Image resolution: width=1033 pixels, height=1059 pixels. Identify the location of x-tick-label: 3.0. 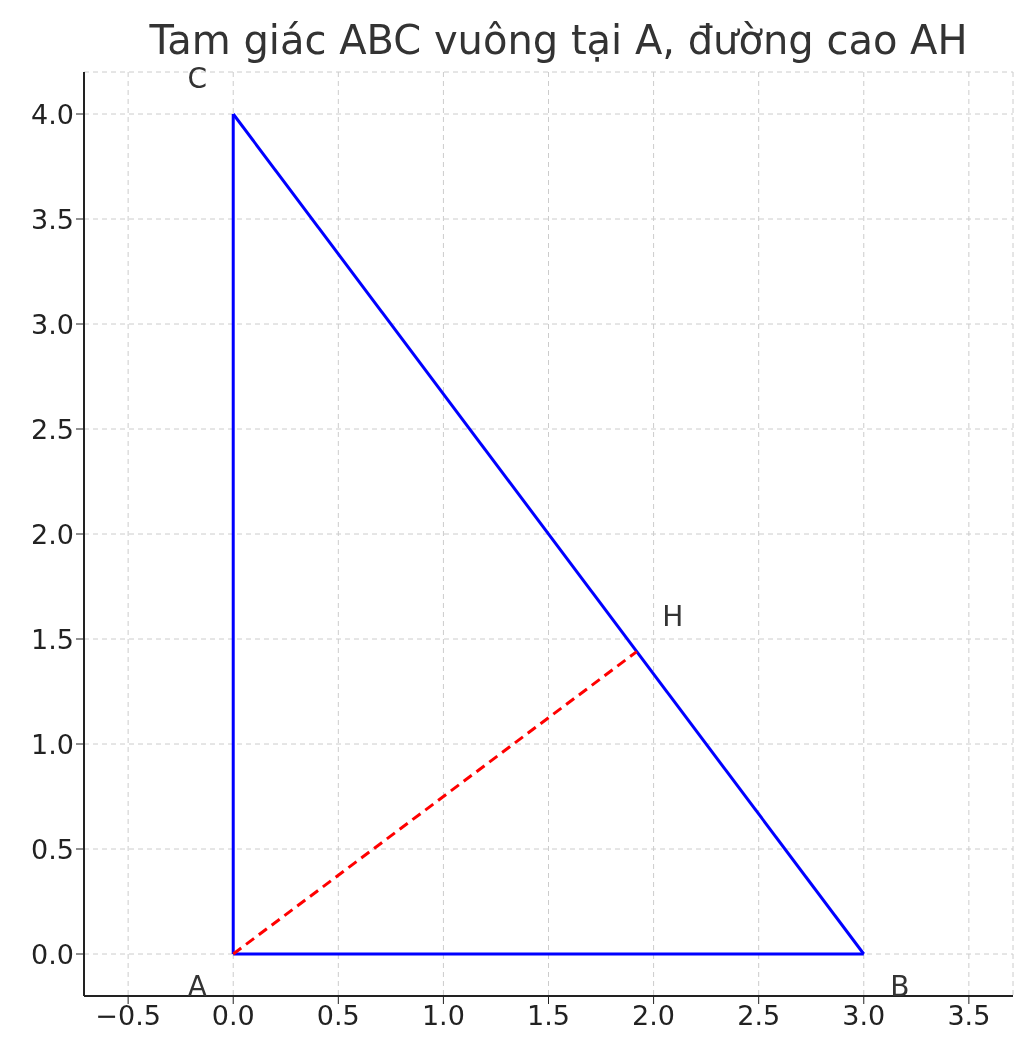
(864, 1016).